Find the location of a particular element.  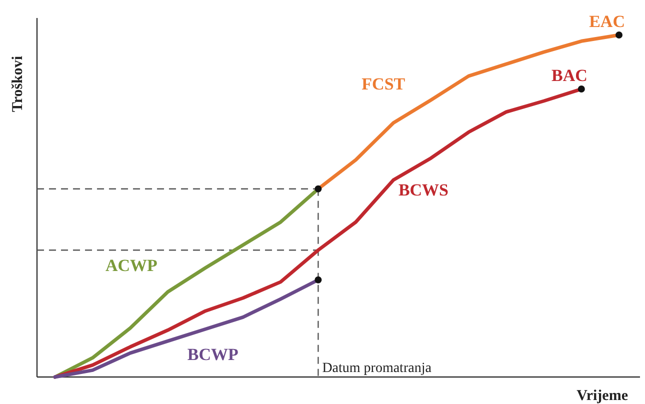

y-axis-title: Troškovi is located at coordinates (18, 84).